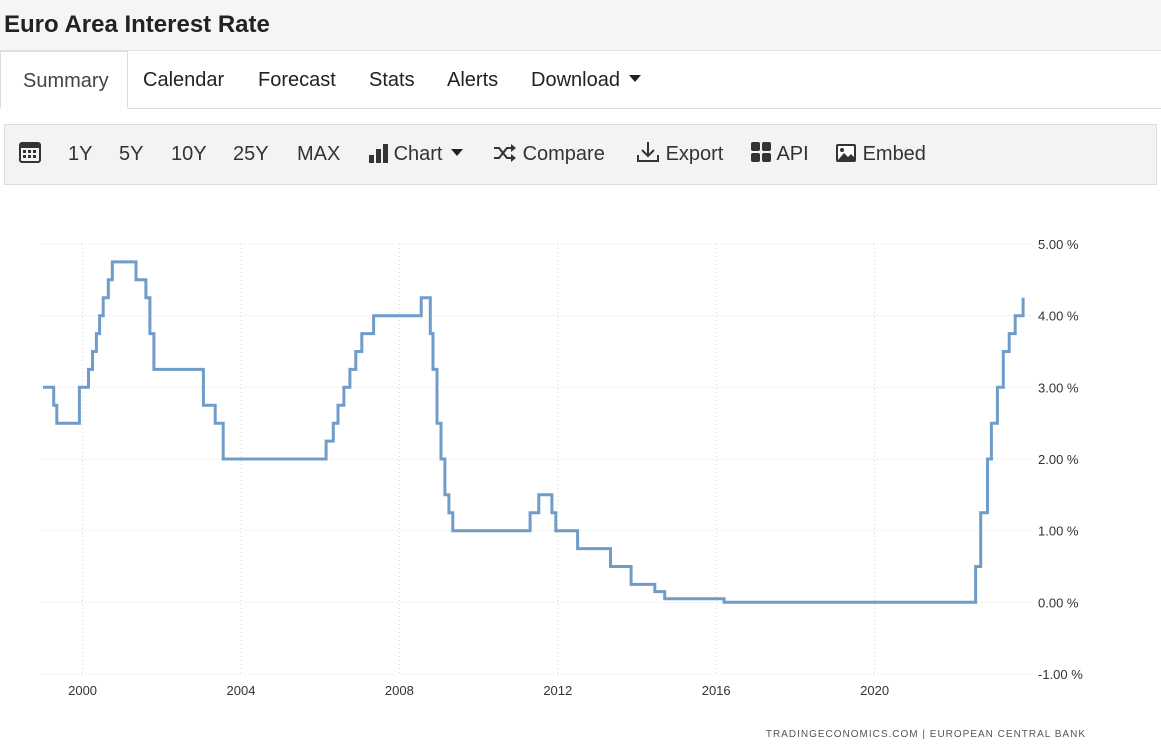 This screenshot has width=1161, height=754. I want to click on tab-download: Download, so click(586, 80).